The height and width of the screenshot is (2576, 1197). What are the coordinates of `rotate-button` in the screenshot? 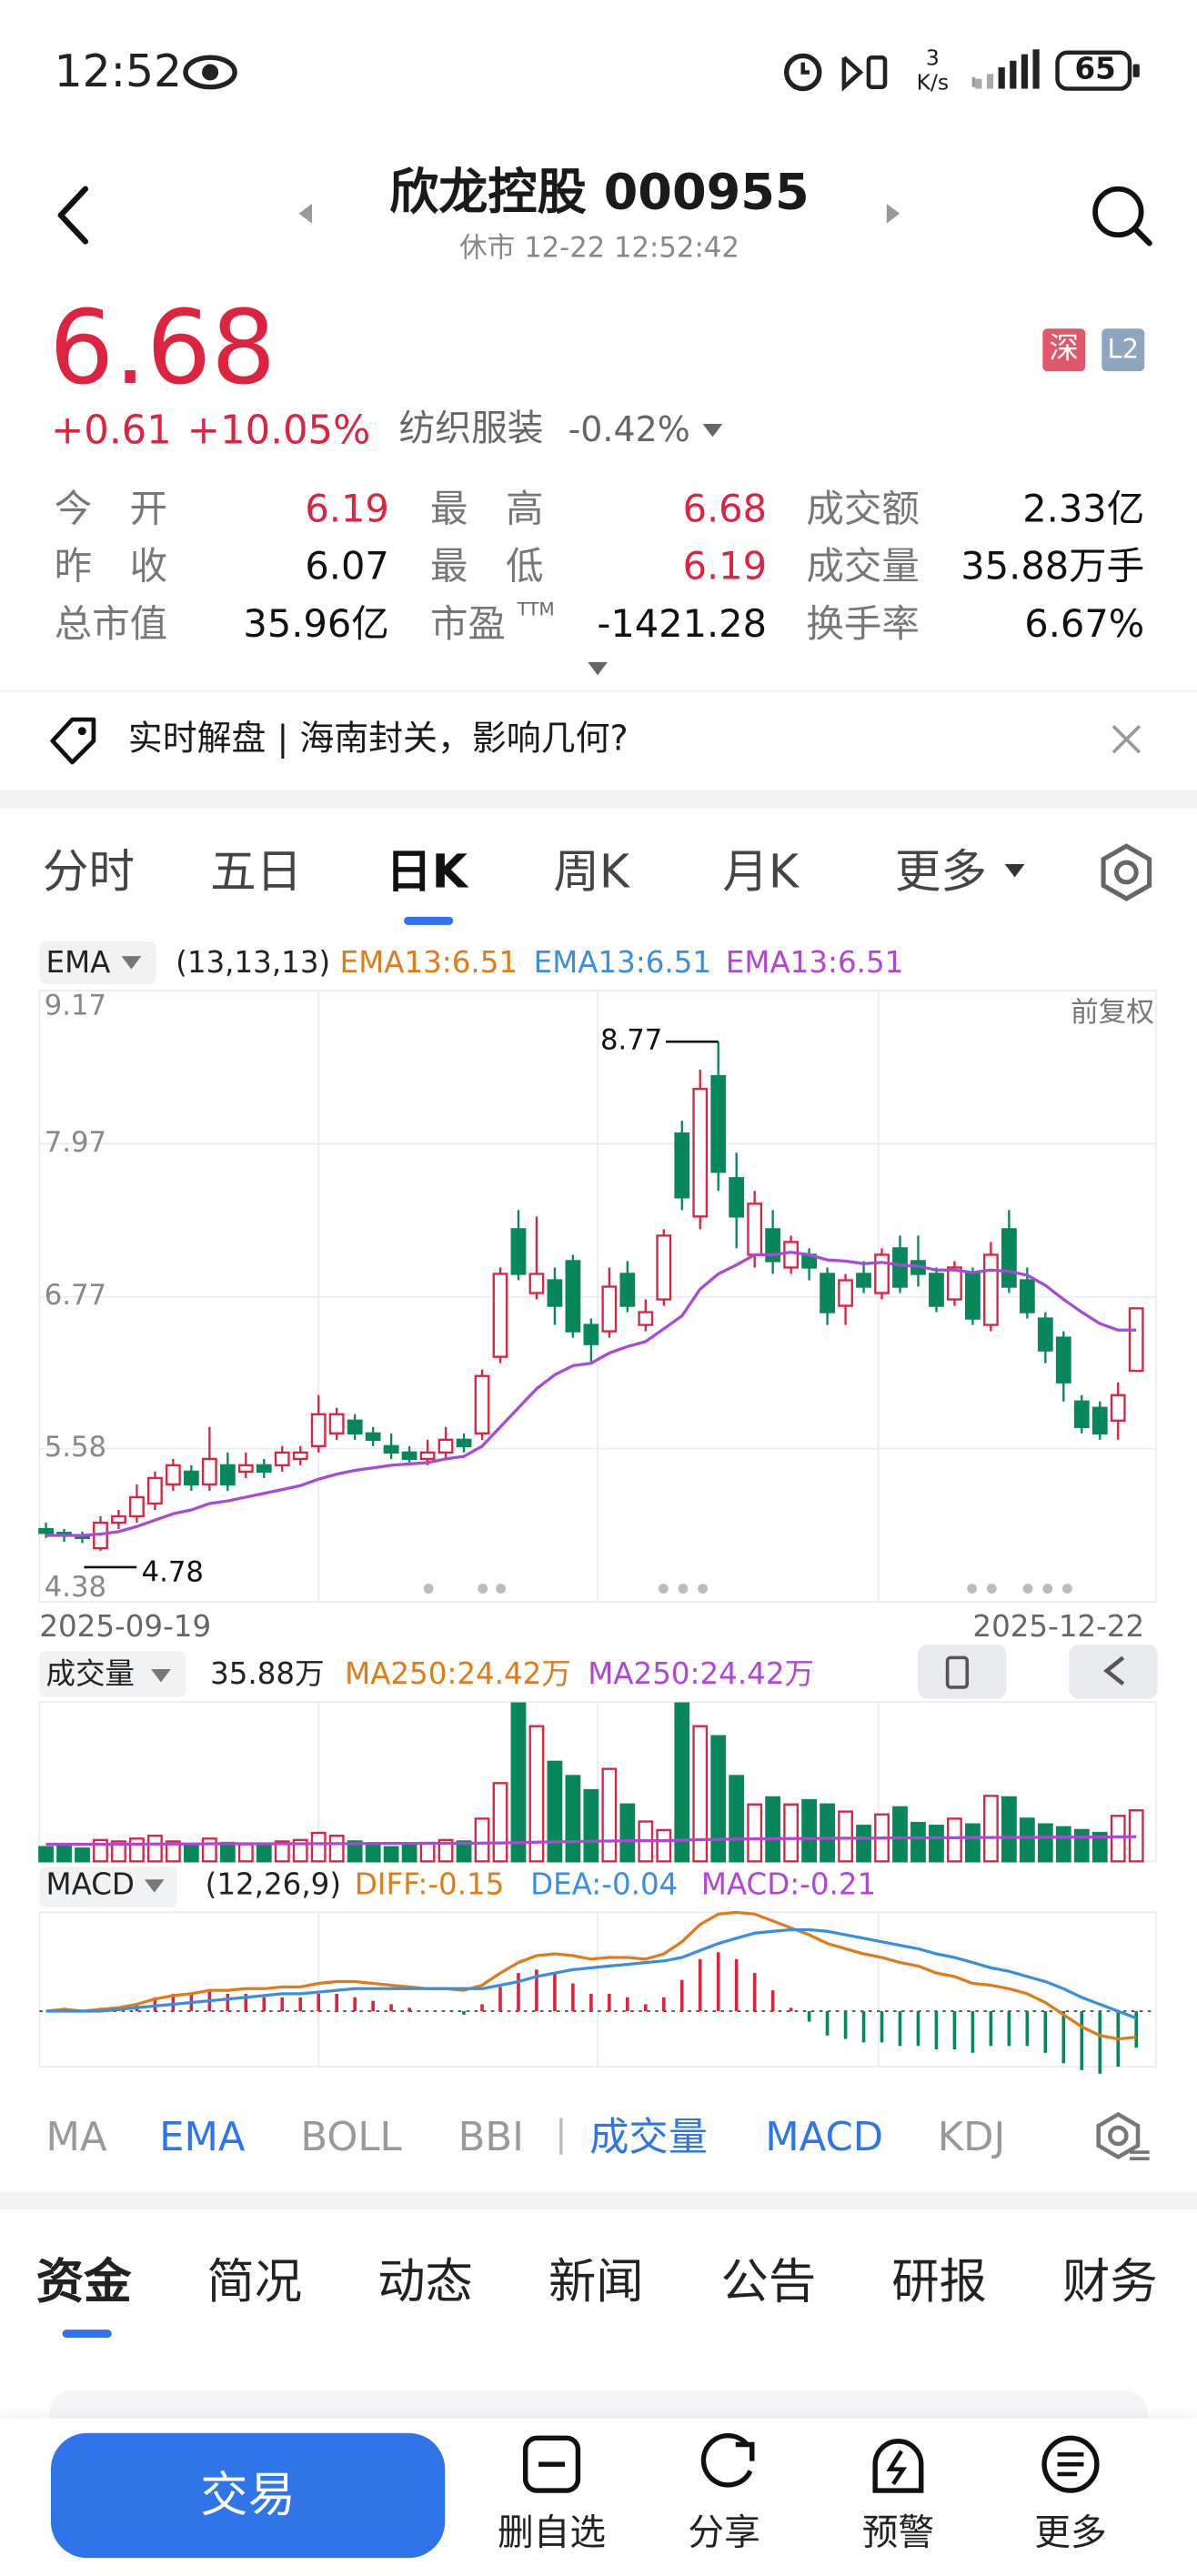 It's located at (962, 1671).